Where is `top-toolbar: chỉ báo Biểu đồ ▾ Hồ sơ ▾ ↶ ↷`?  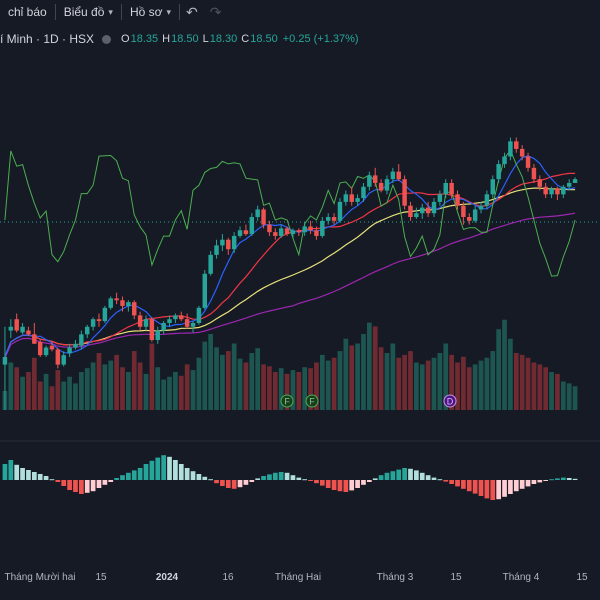
top-toolbar: chỉ báo Biểu đồ ▾ Hồ sơ ▾ ↶ ↷ is located at coordinates (300, 12).